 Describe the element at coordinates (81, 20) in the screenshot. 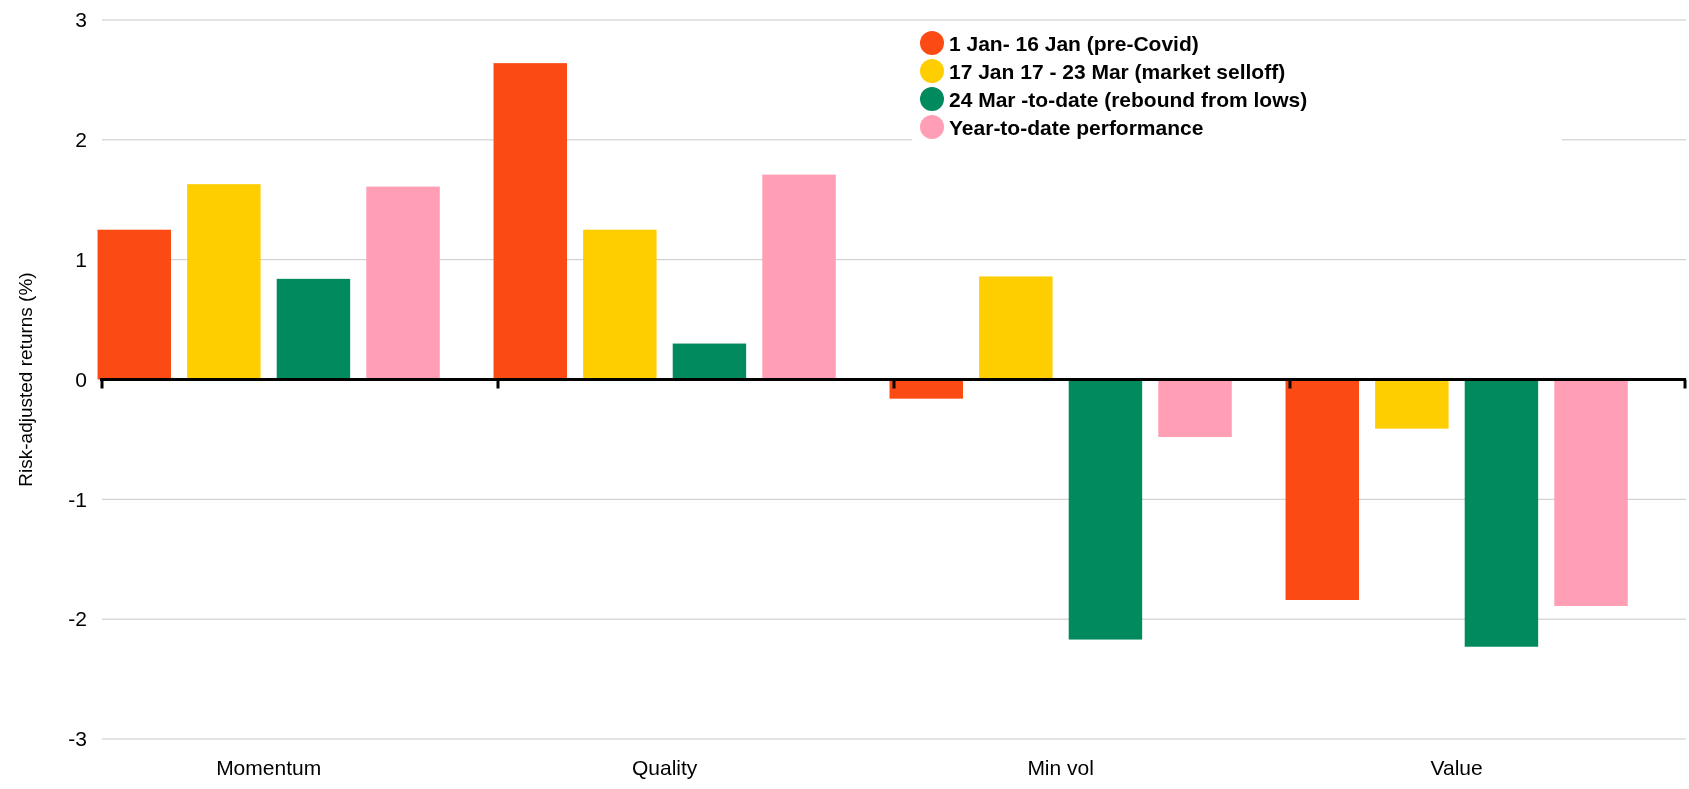

I see `y-tick-label: 3` at that location.